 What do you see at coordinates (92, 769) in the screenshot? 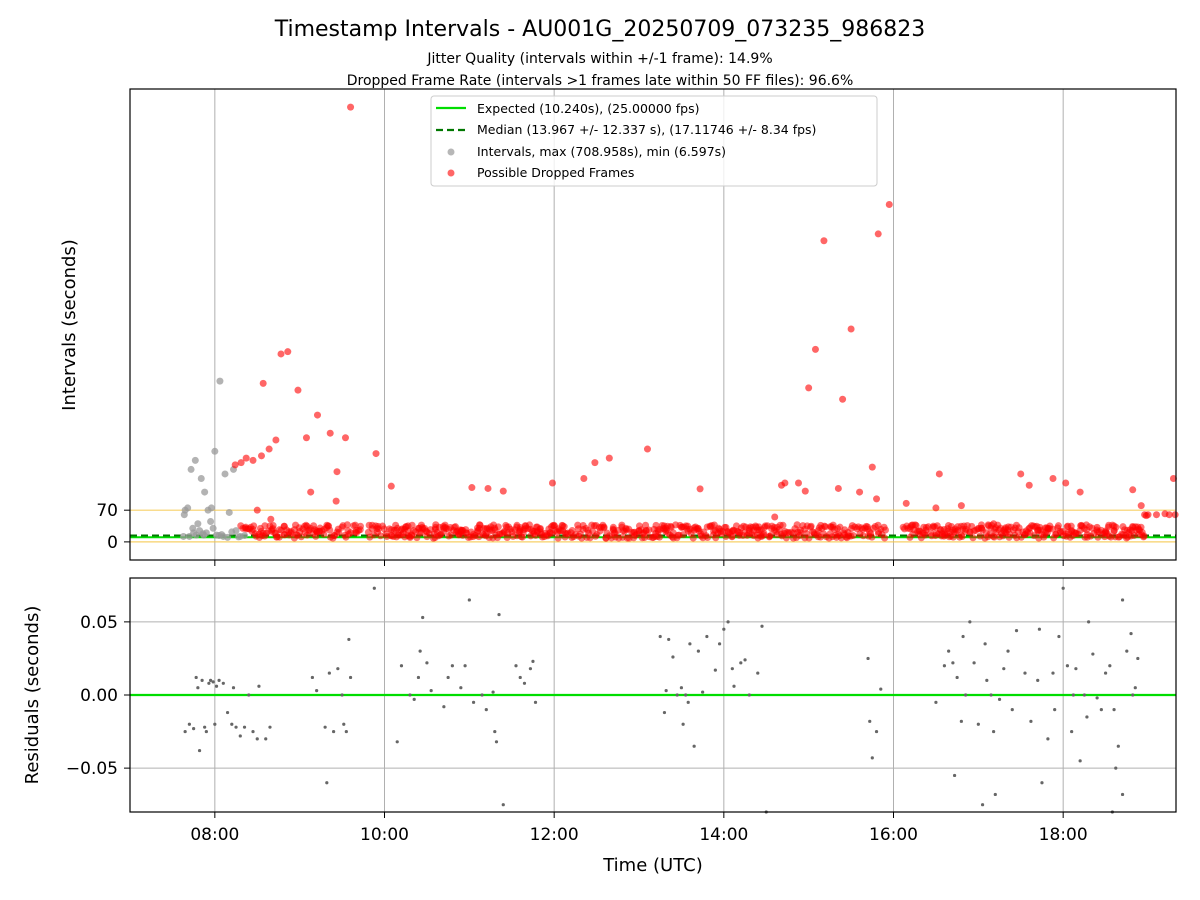
I see `y-tick-label: −0.05` at bounding box center [92, 769].